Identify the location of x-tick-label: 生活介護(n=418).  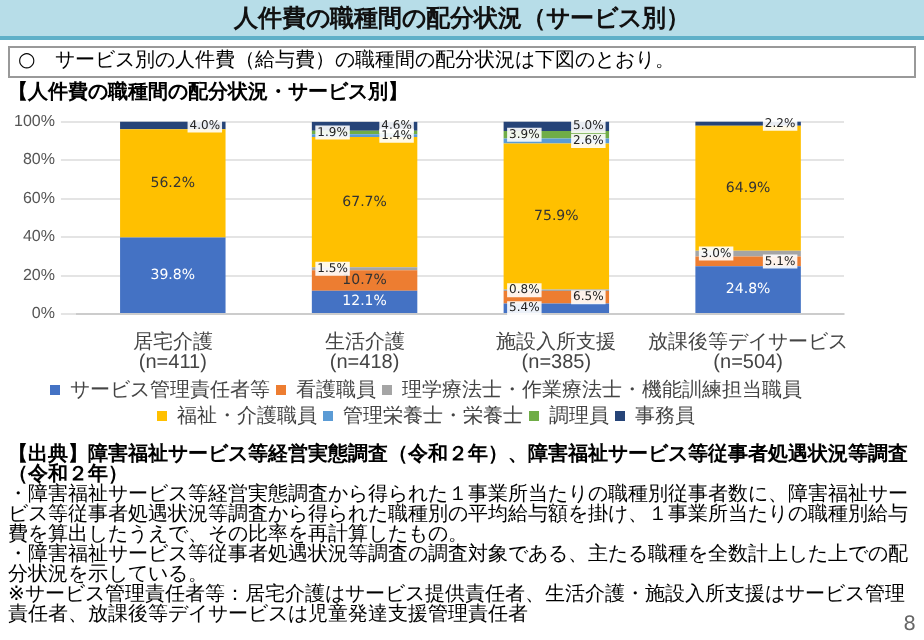
(364, 351).